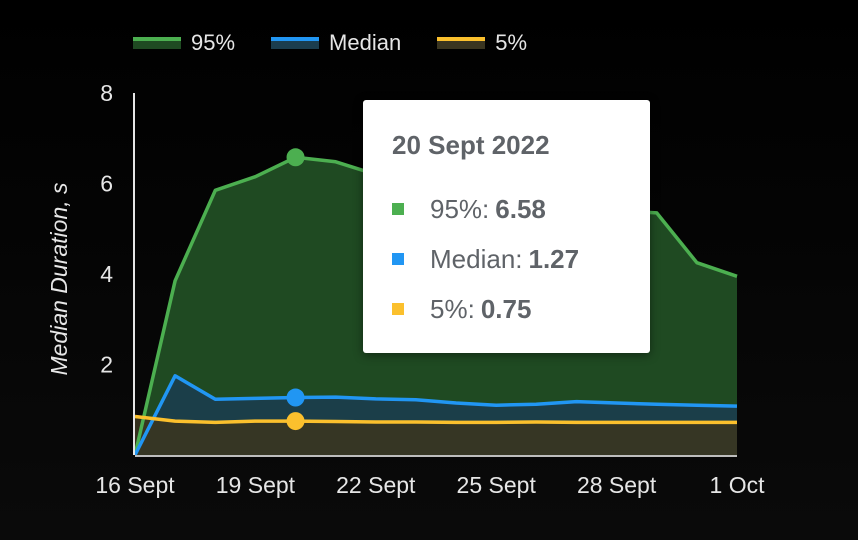 This screenshot has width=858, height=540. What do you see at coordinates (135, 485) in the screenshot?
I see `x-tick-label: 16 Sept` at bounding box center [135, 485].